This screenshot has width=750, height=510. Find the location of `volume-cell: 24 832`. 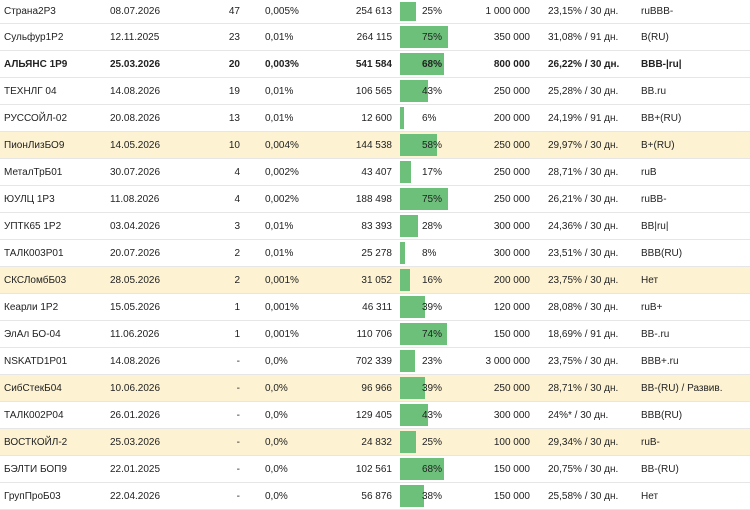

volume-cell: 24 832 is located at coordinates (376, 442).